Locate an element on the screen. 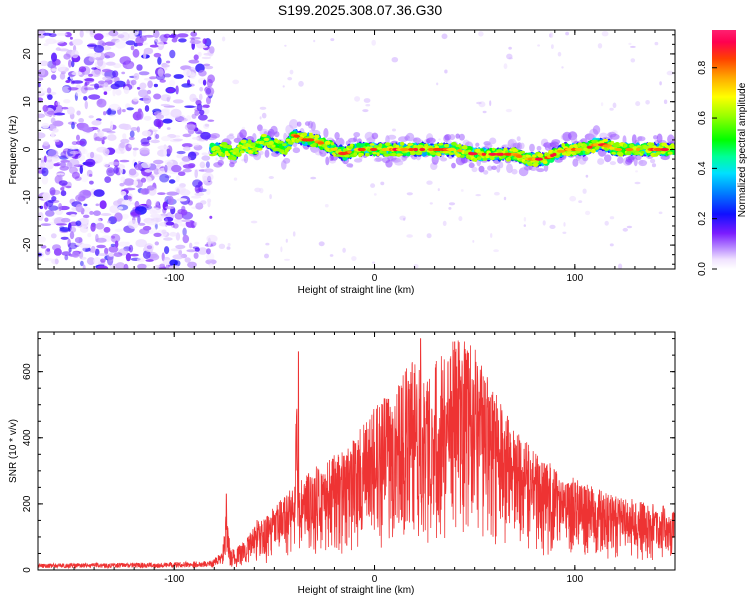 The image size is (750, 600). colorbar-label: Normalized spectral amplitude is located at coordinates (742, 149).